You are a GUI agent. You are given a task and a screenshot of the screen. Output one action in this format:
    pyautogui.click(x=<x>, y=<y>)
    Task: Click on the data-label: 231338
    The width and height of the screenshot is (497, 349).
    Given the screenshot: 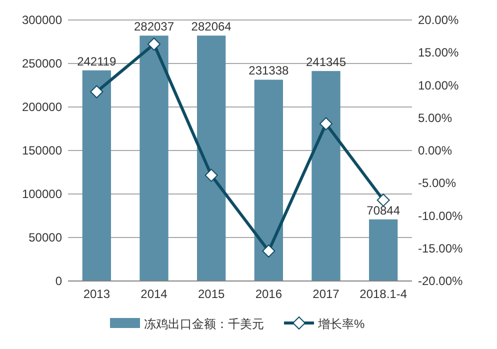 What is the action you would take?
    pyautogui.click(x=269, y=71)
    